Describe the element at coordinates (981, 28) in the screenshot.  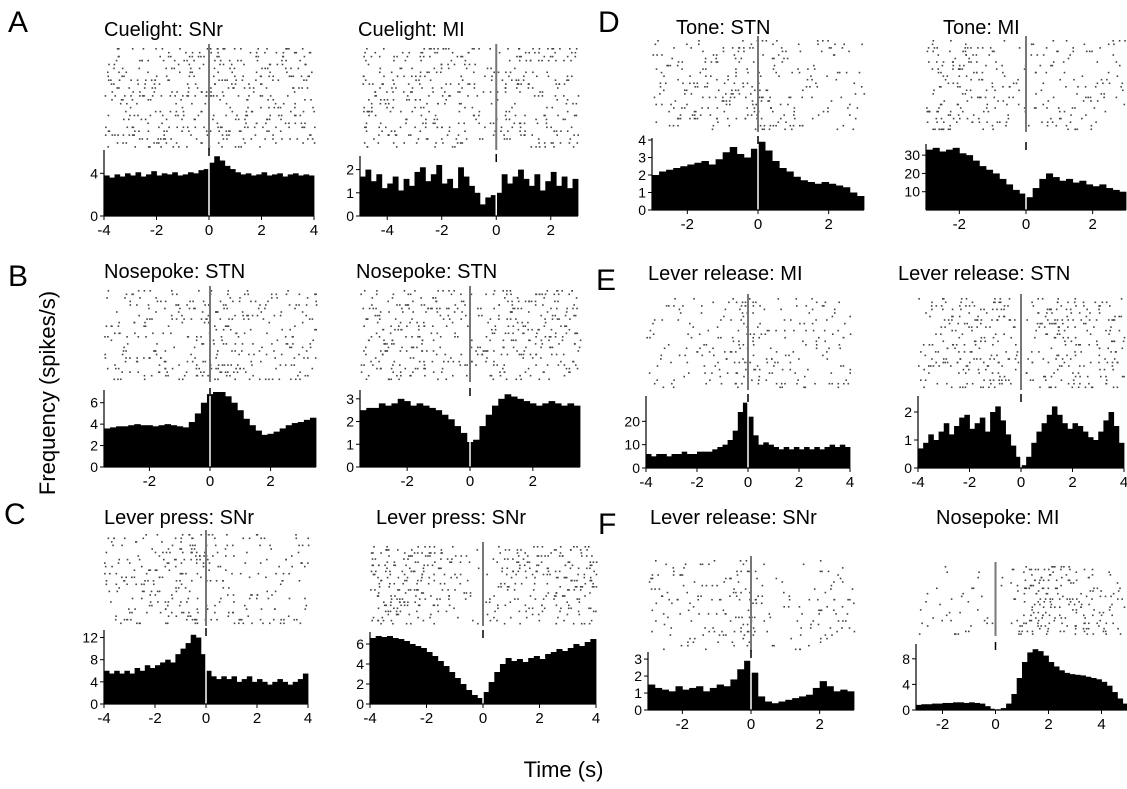
I see `chart-title: Tone: MI` at that location.